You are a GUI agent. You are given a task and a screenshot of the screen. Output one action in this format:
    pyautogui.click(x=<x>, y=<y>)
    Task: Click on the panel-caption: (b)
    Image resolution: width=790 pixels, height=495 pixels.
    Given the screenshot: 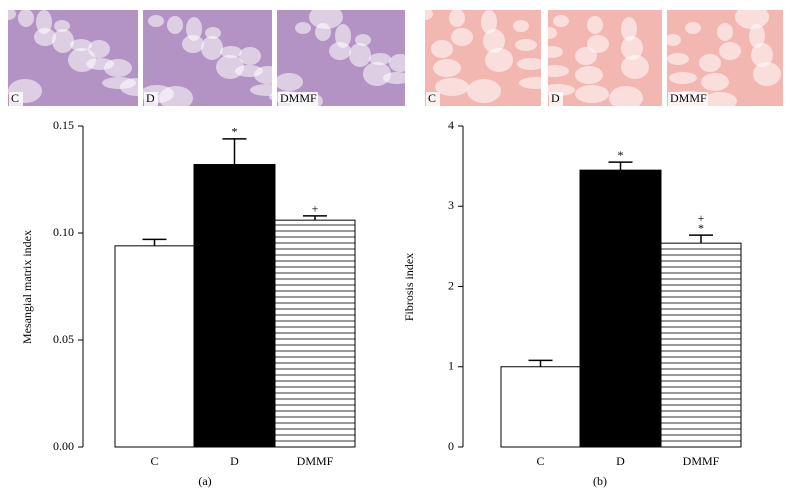 What is the action you would take?
    pyautogui.click(x=600, y=481)
    